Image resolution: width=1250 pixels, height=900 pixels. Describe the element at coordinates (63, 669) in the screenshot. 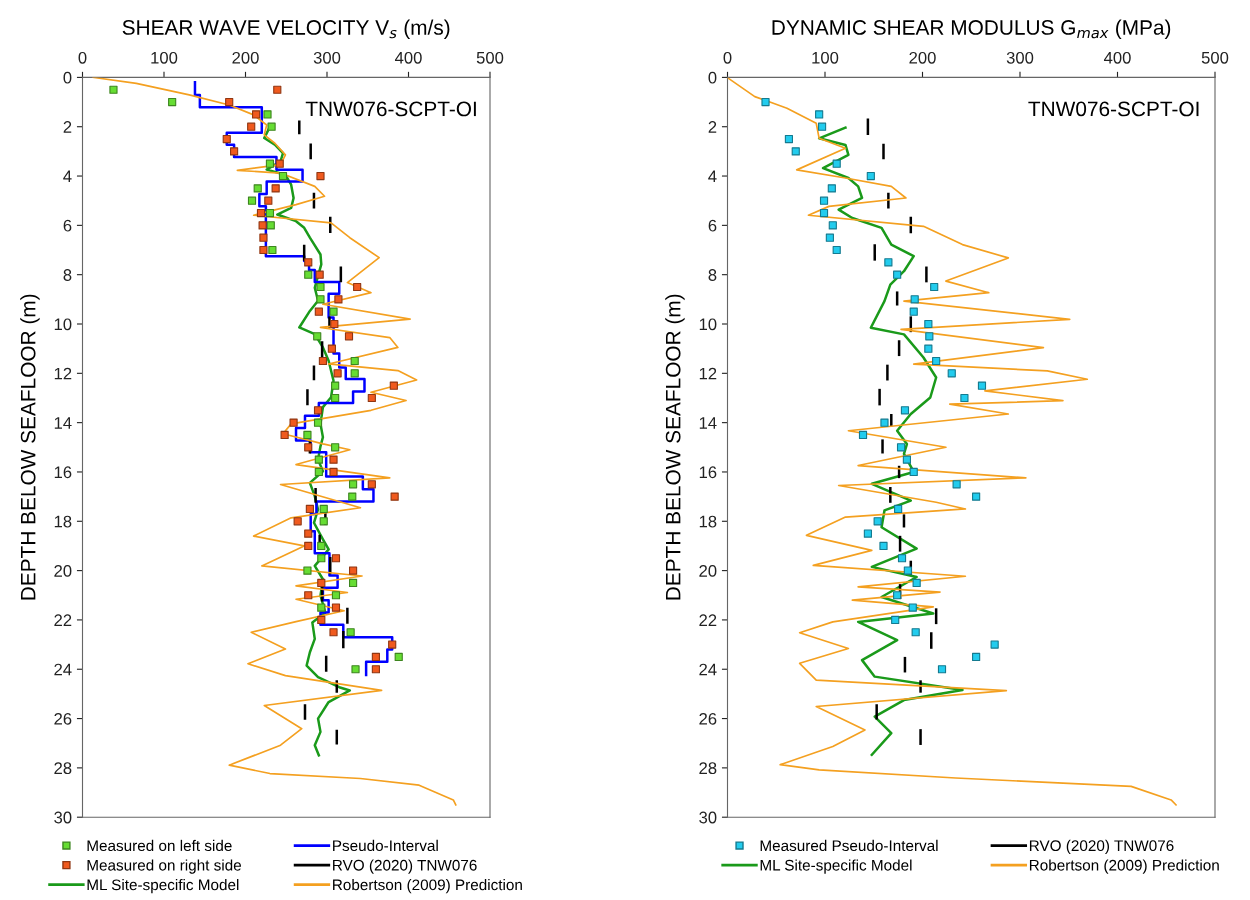

I see `y-tick-label: 24` at that location.